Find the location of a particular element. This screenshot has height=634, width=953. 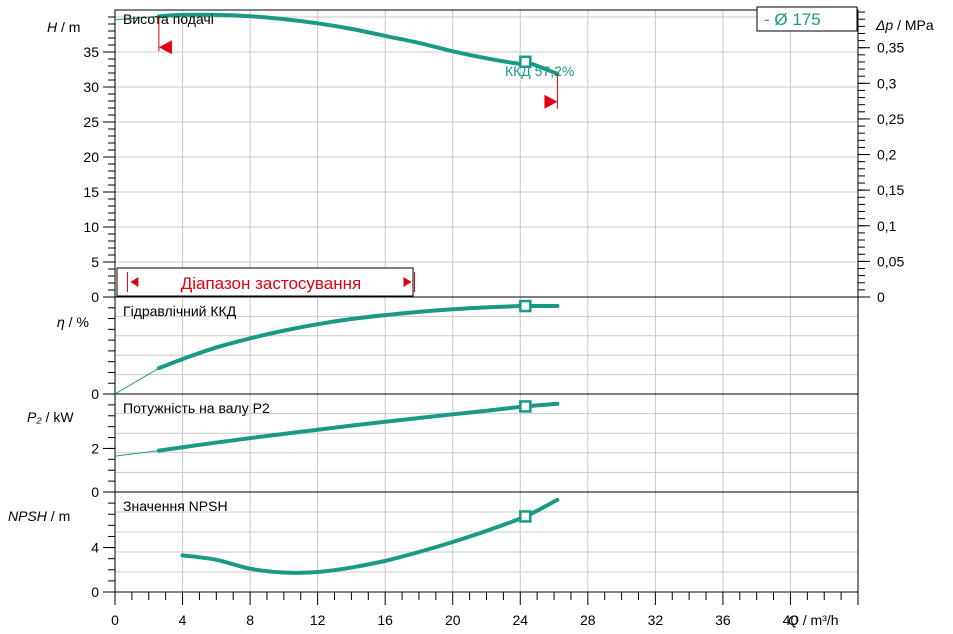

panel-frame is located at coordinates (486, 542).